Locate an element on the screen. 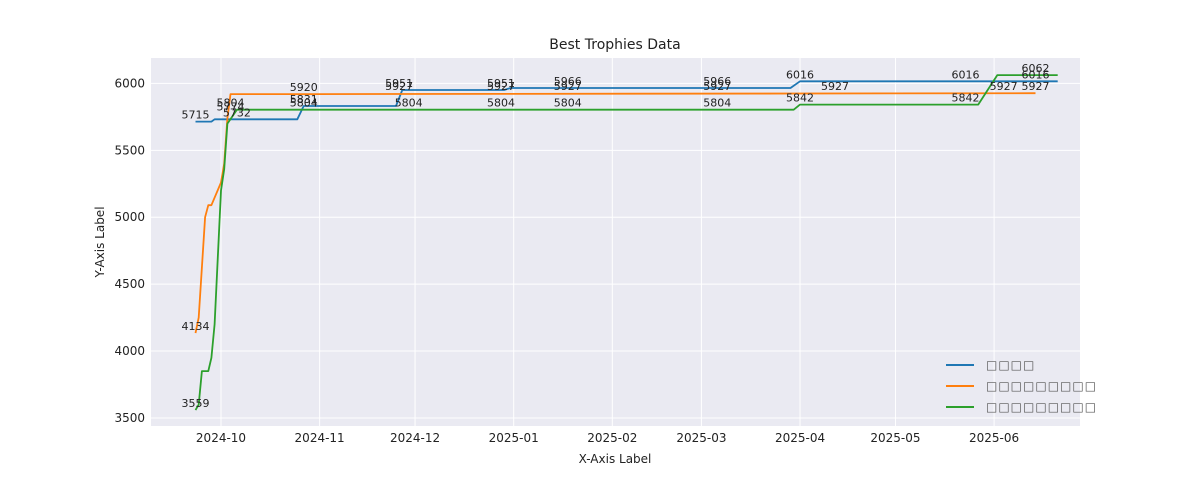 This screenshot has height=480, width=1200. data-label: 5715 is located at coordinates (196, 115).